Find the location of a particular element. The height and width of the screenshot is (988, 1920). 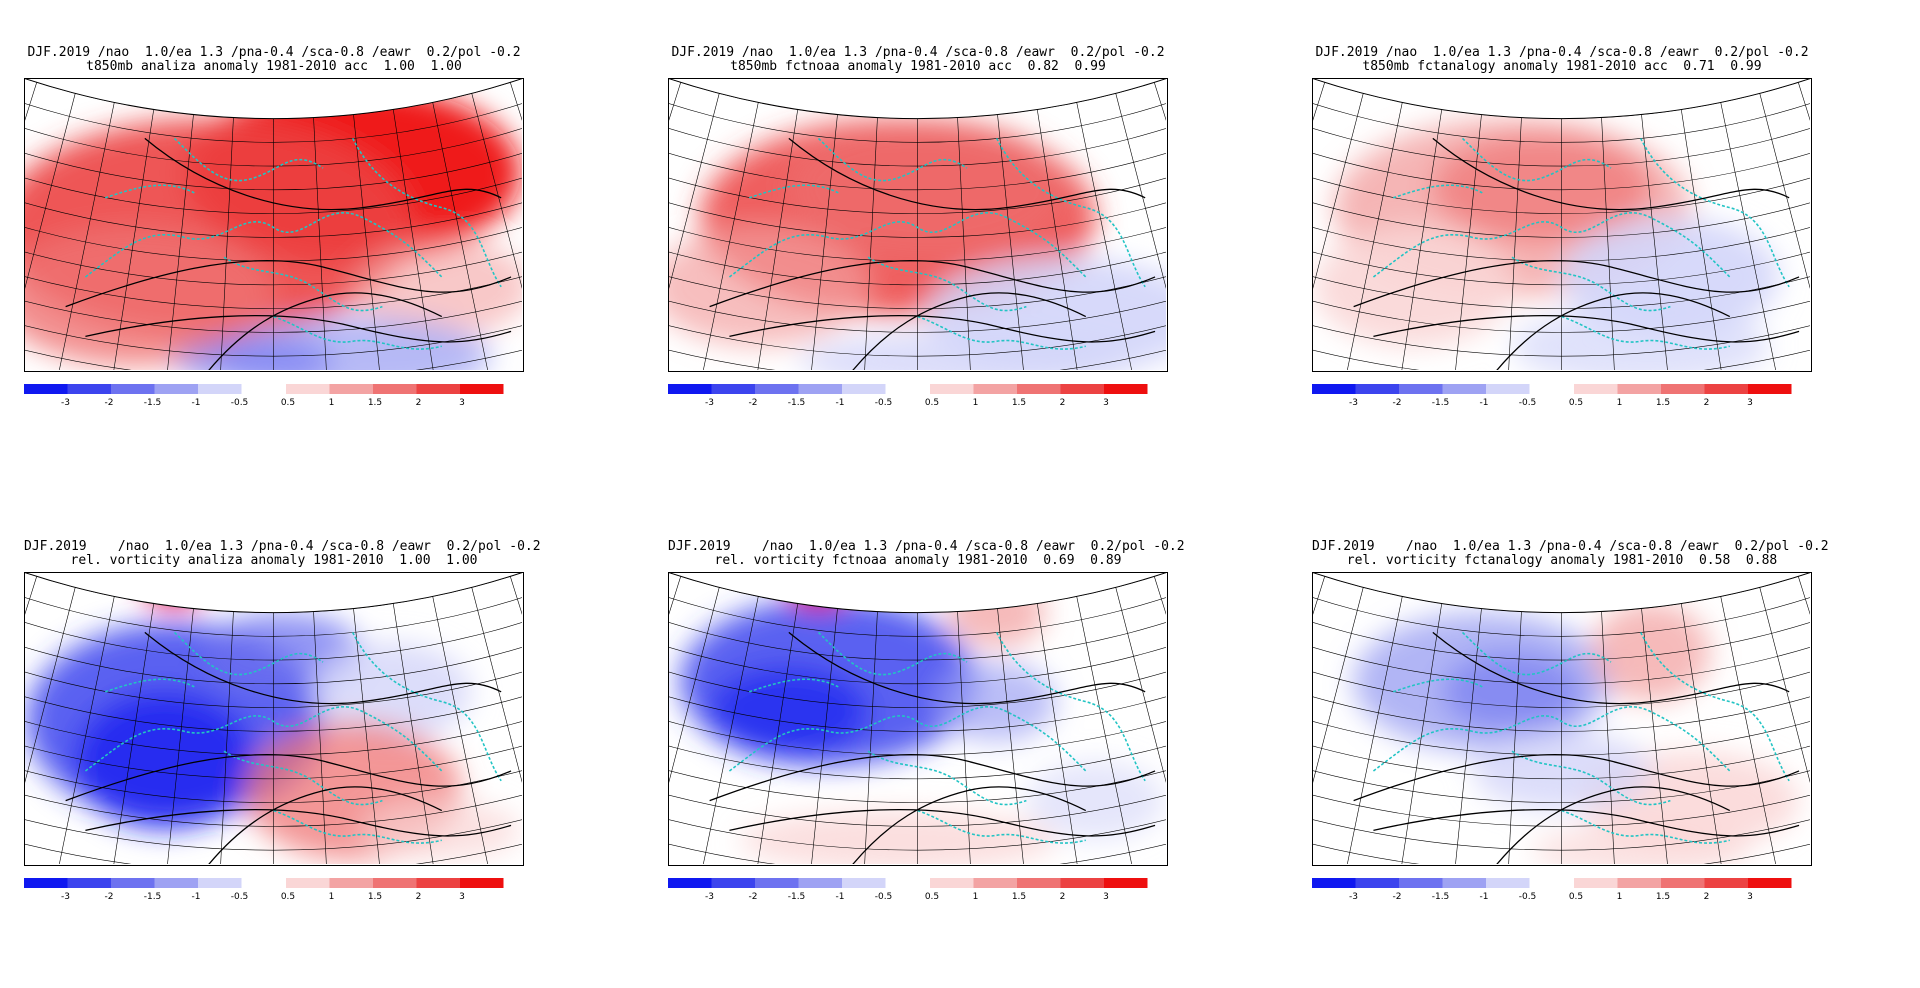

map-domain-outline is located at coordinates (917, 99).